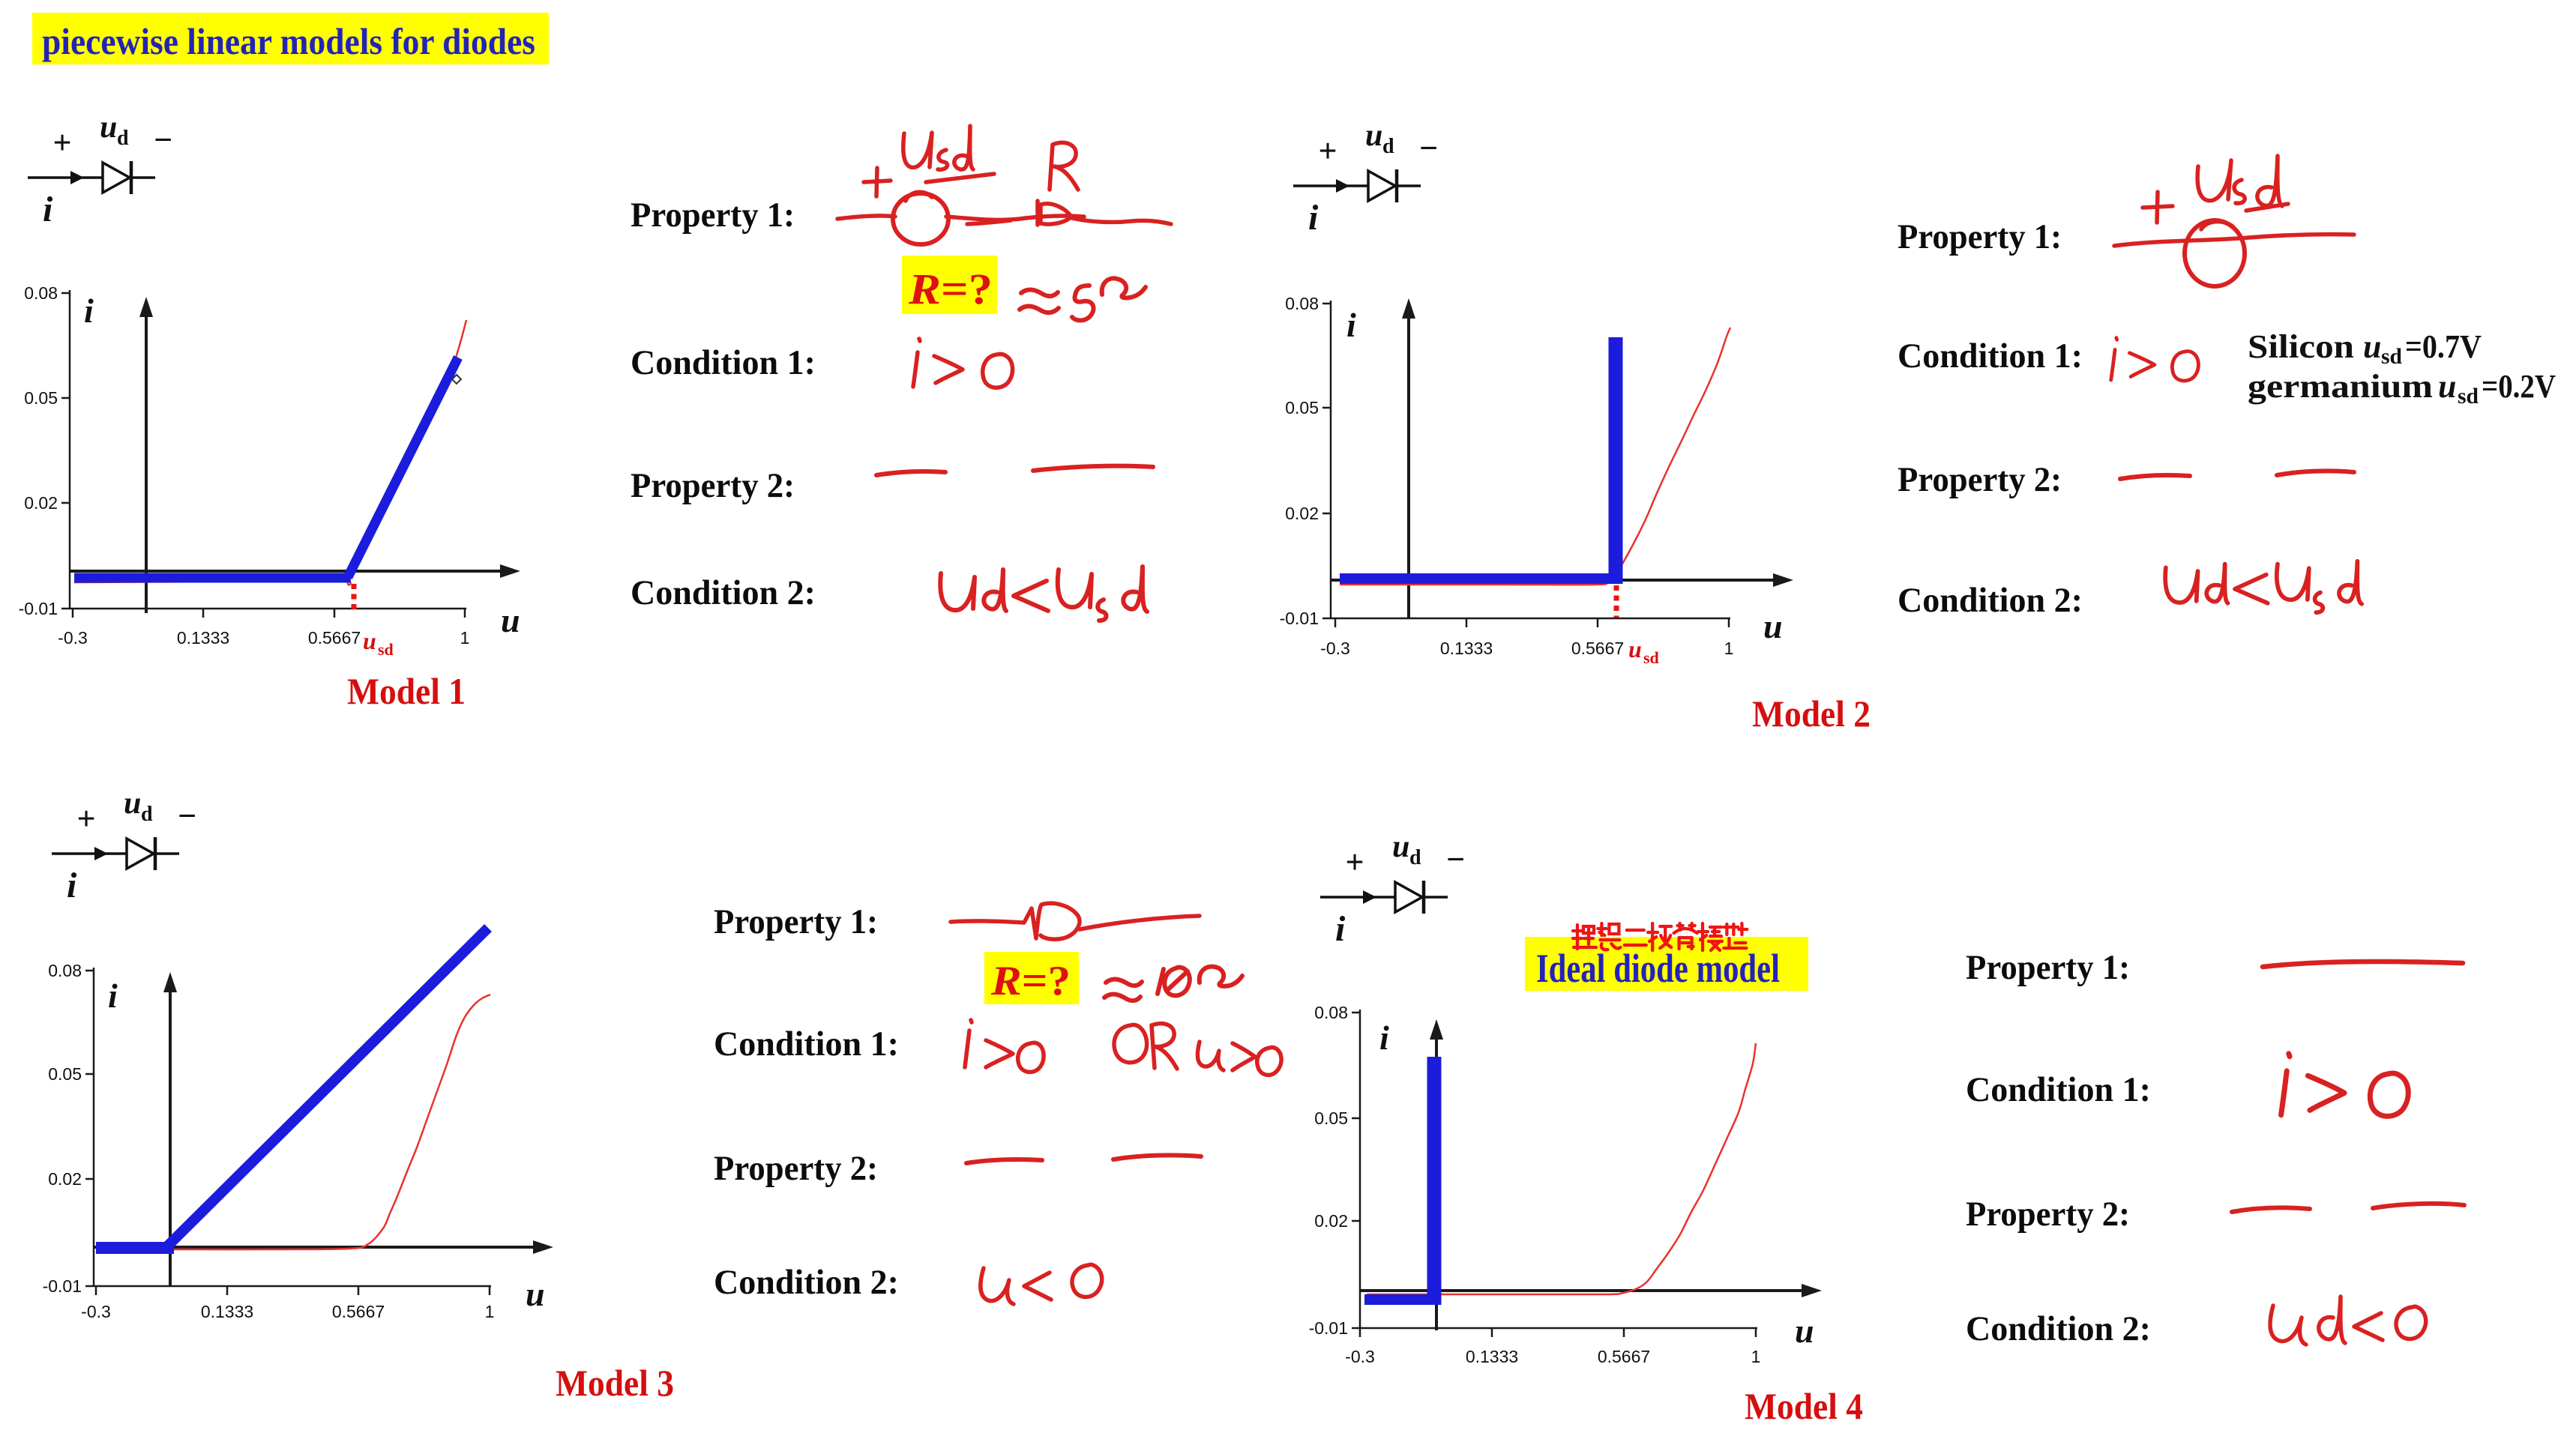 This screenshot has width=2576, height=1439. I want to click on svg-text: Silicon, so click(2301, 346).